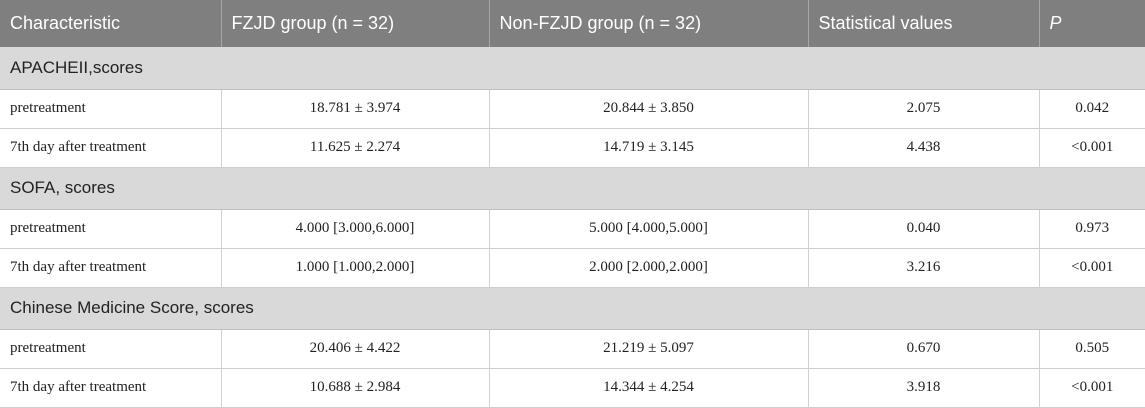  Describe the element at coordinates (355, 388) in the screenshot. I see `cell-fzjd: 10.688 ± 2.984` at that location.